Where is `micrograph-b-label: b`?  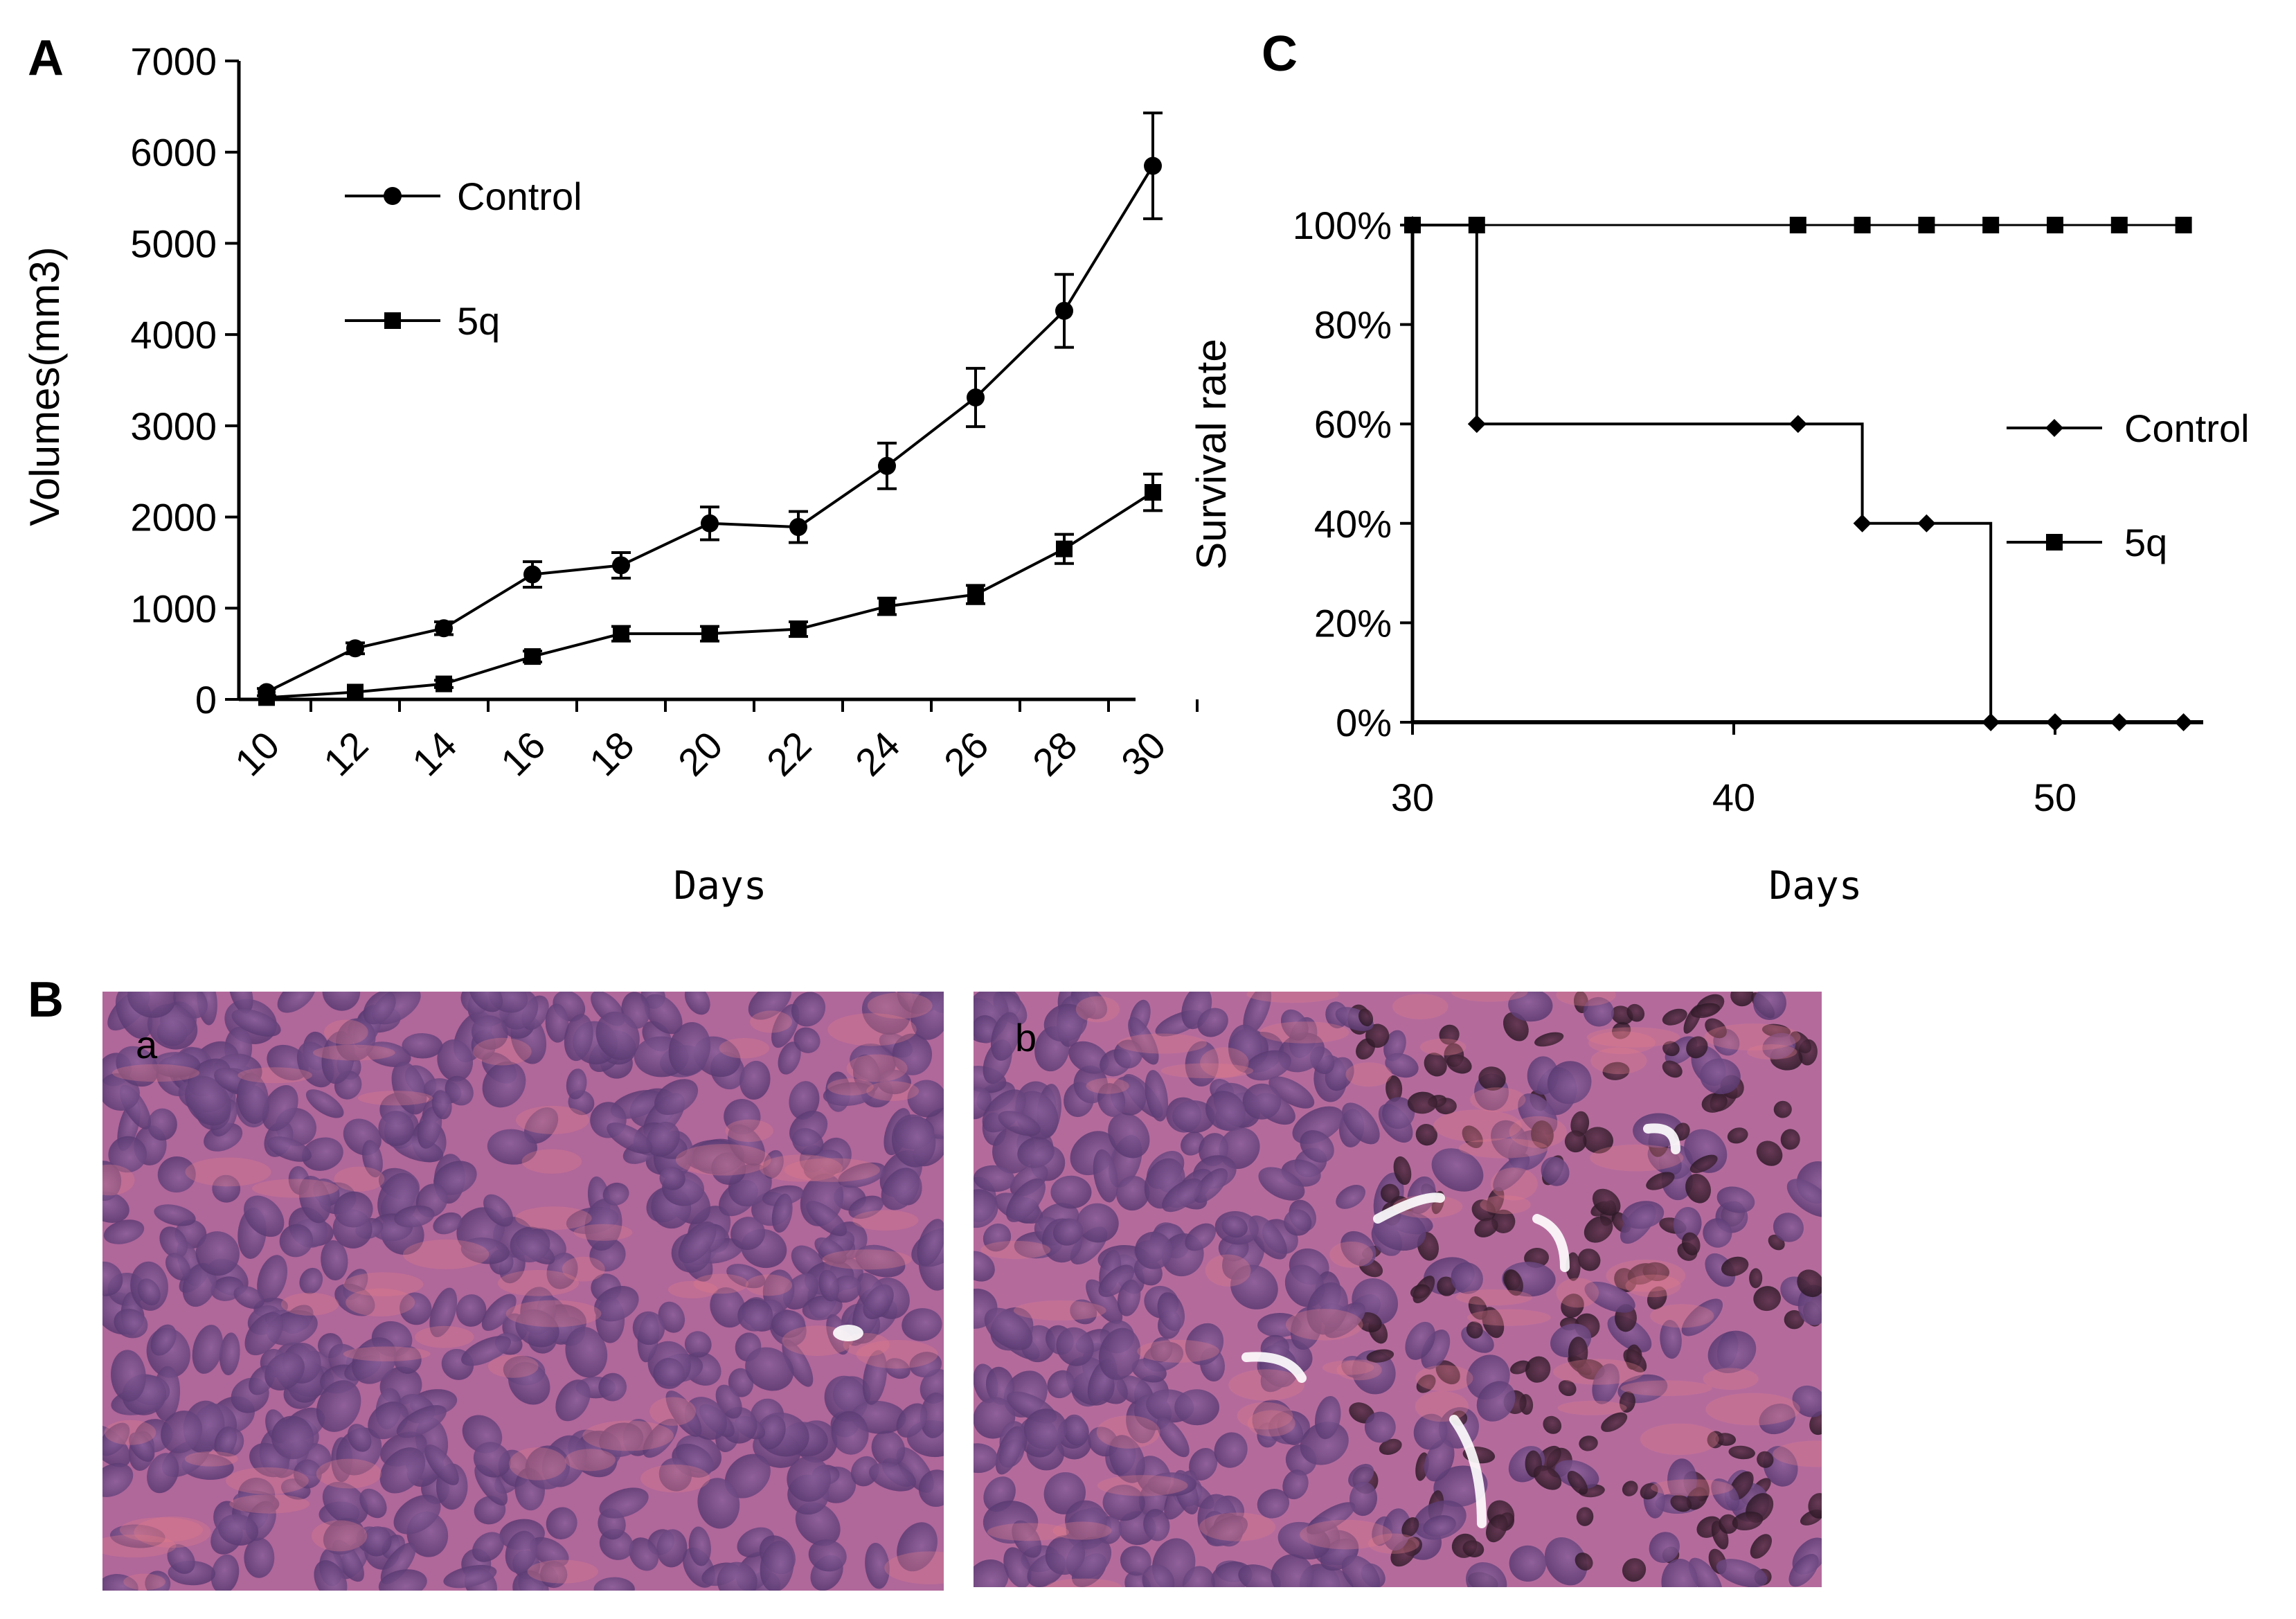
micrograph-b-label: b is located at coordinates (1026, 1037).